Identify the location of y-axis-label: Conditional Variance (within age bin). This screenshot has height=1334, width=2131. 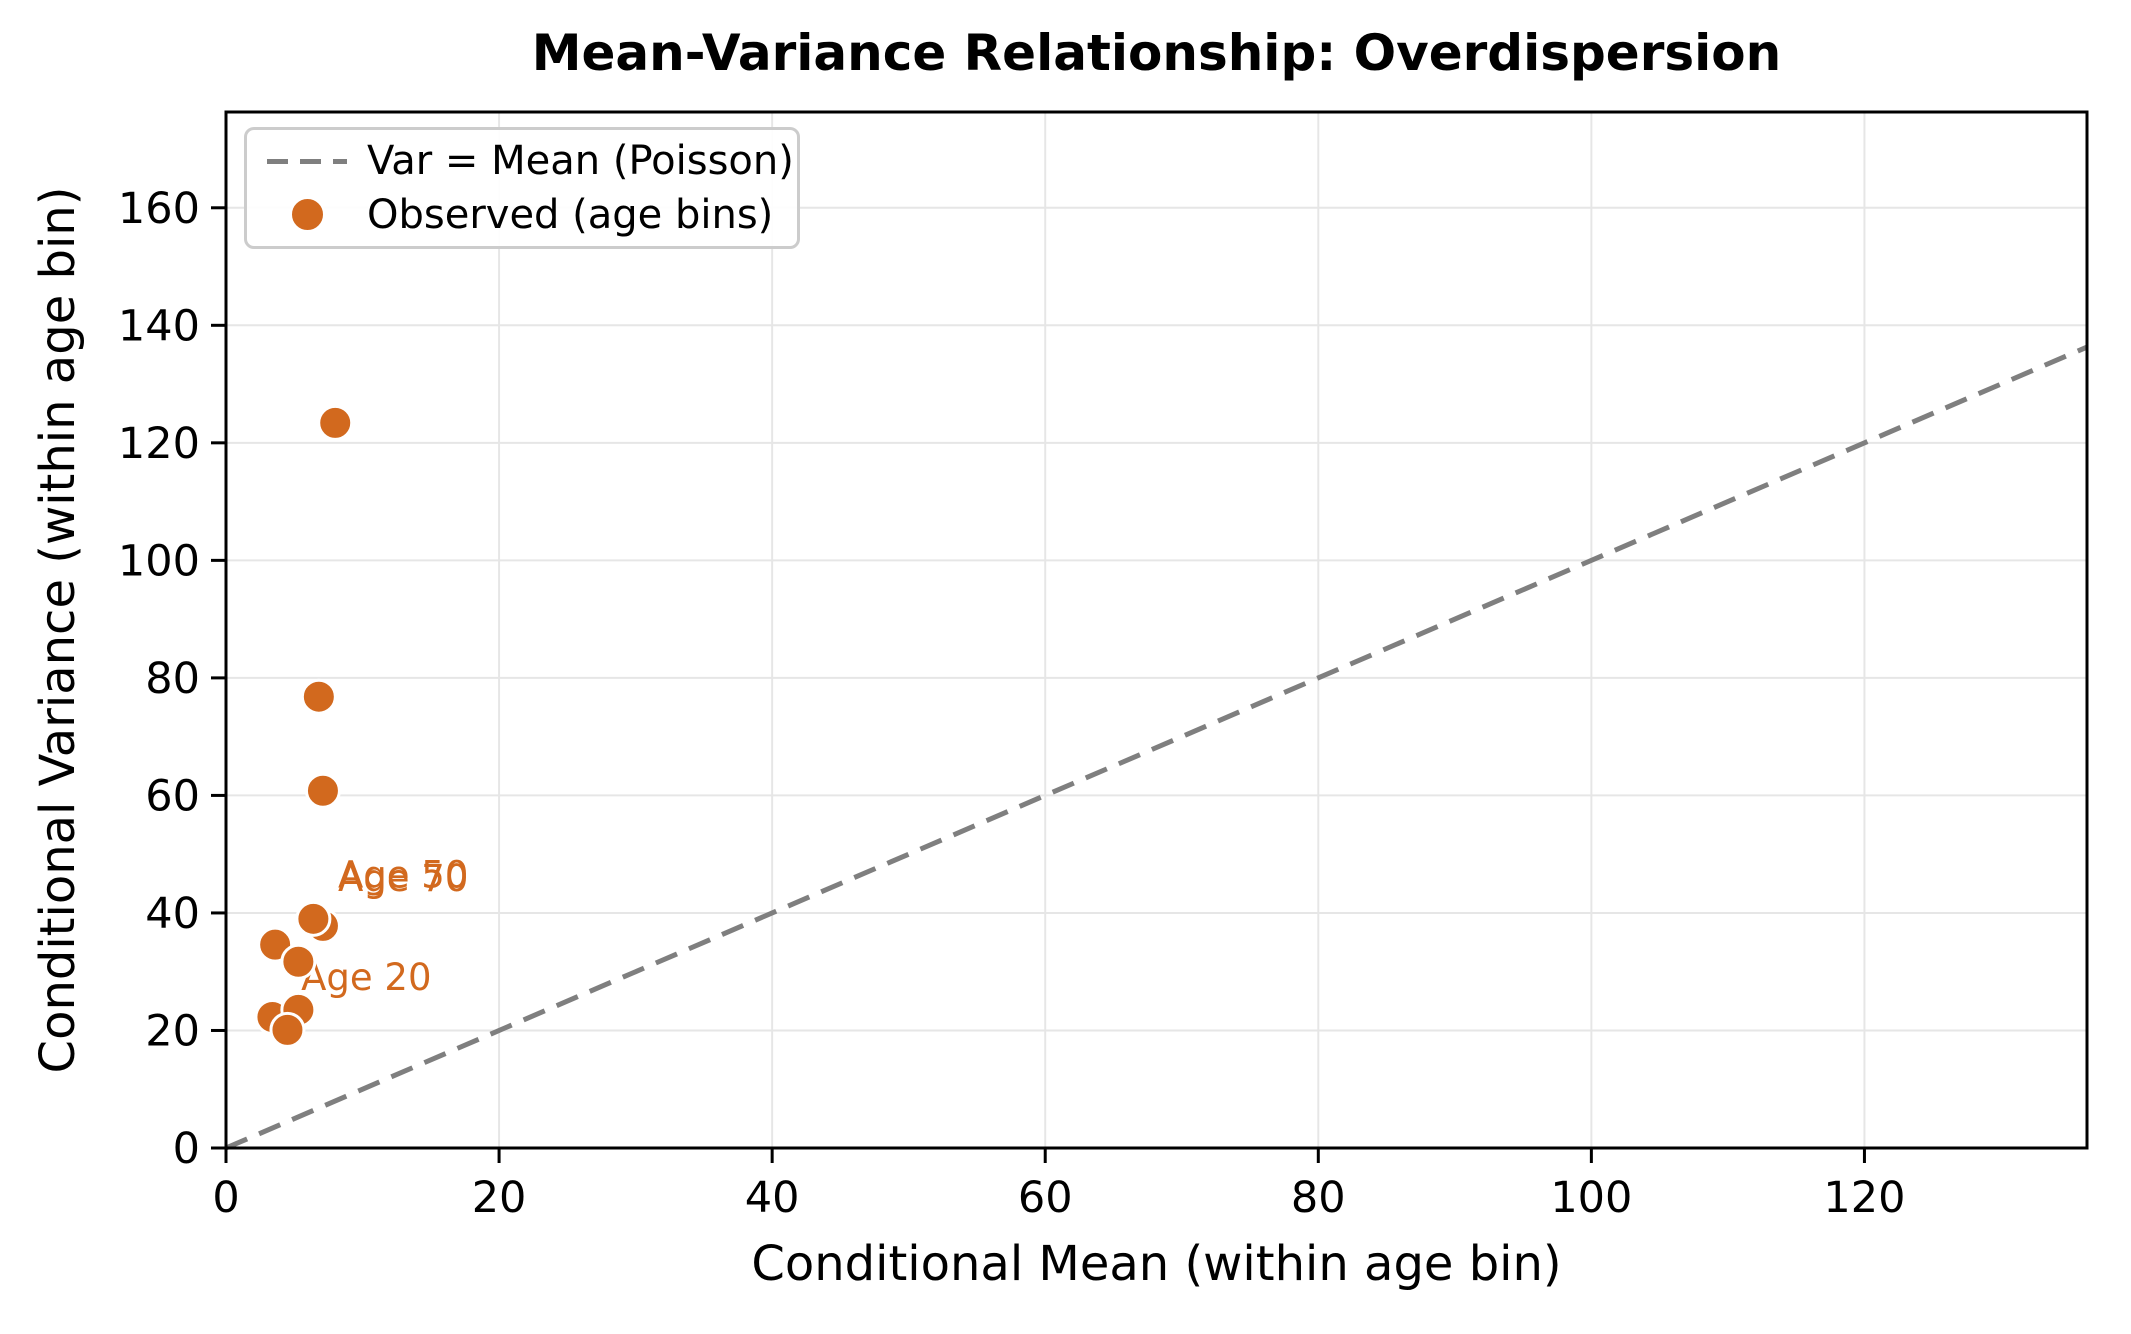
(58, 630).